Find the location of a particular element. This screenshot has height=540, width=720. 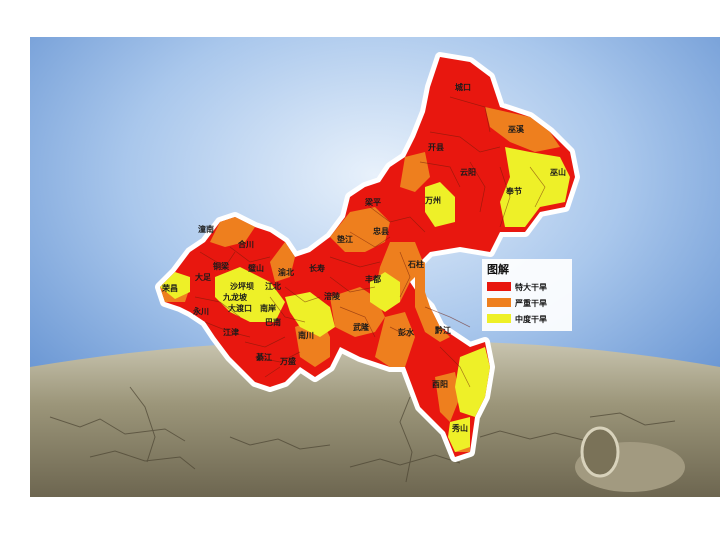

legend-swatch-extreme is located at coordinates (499, 286).